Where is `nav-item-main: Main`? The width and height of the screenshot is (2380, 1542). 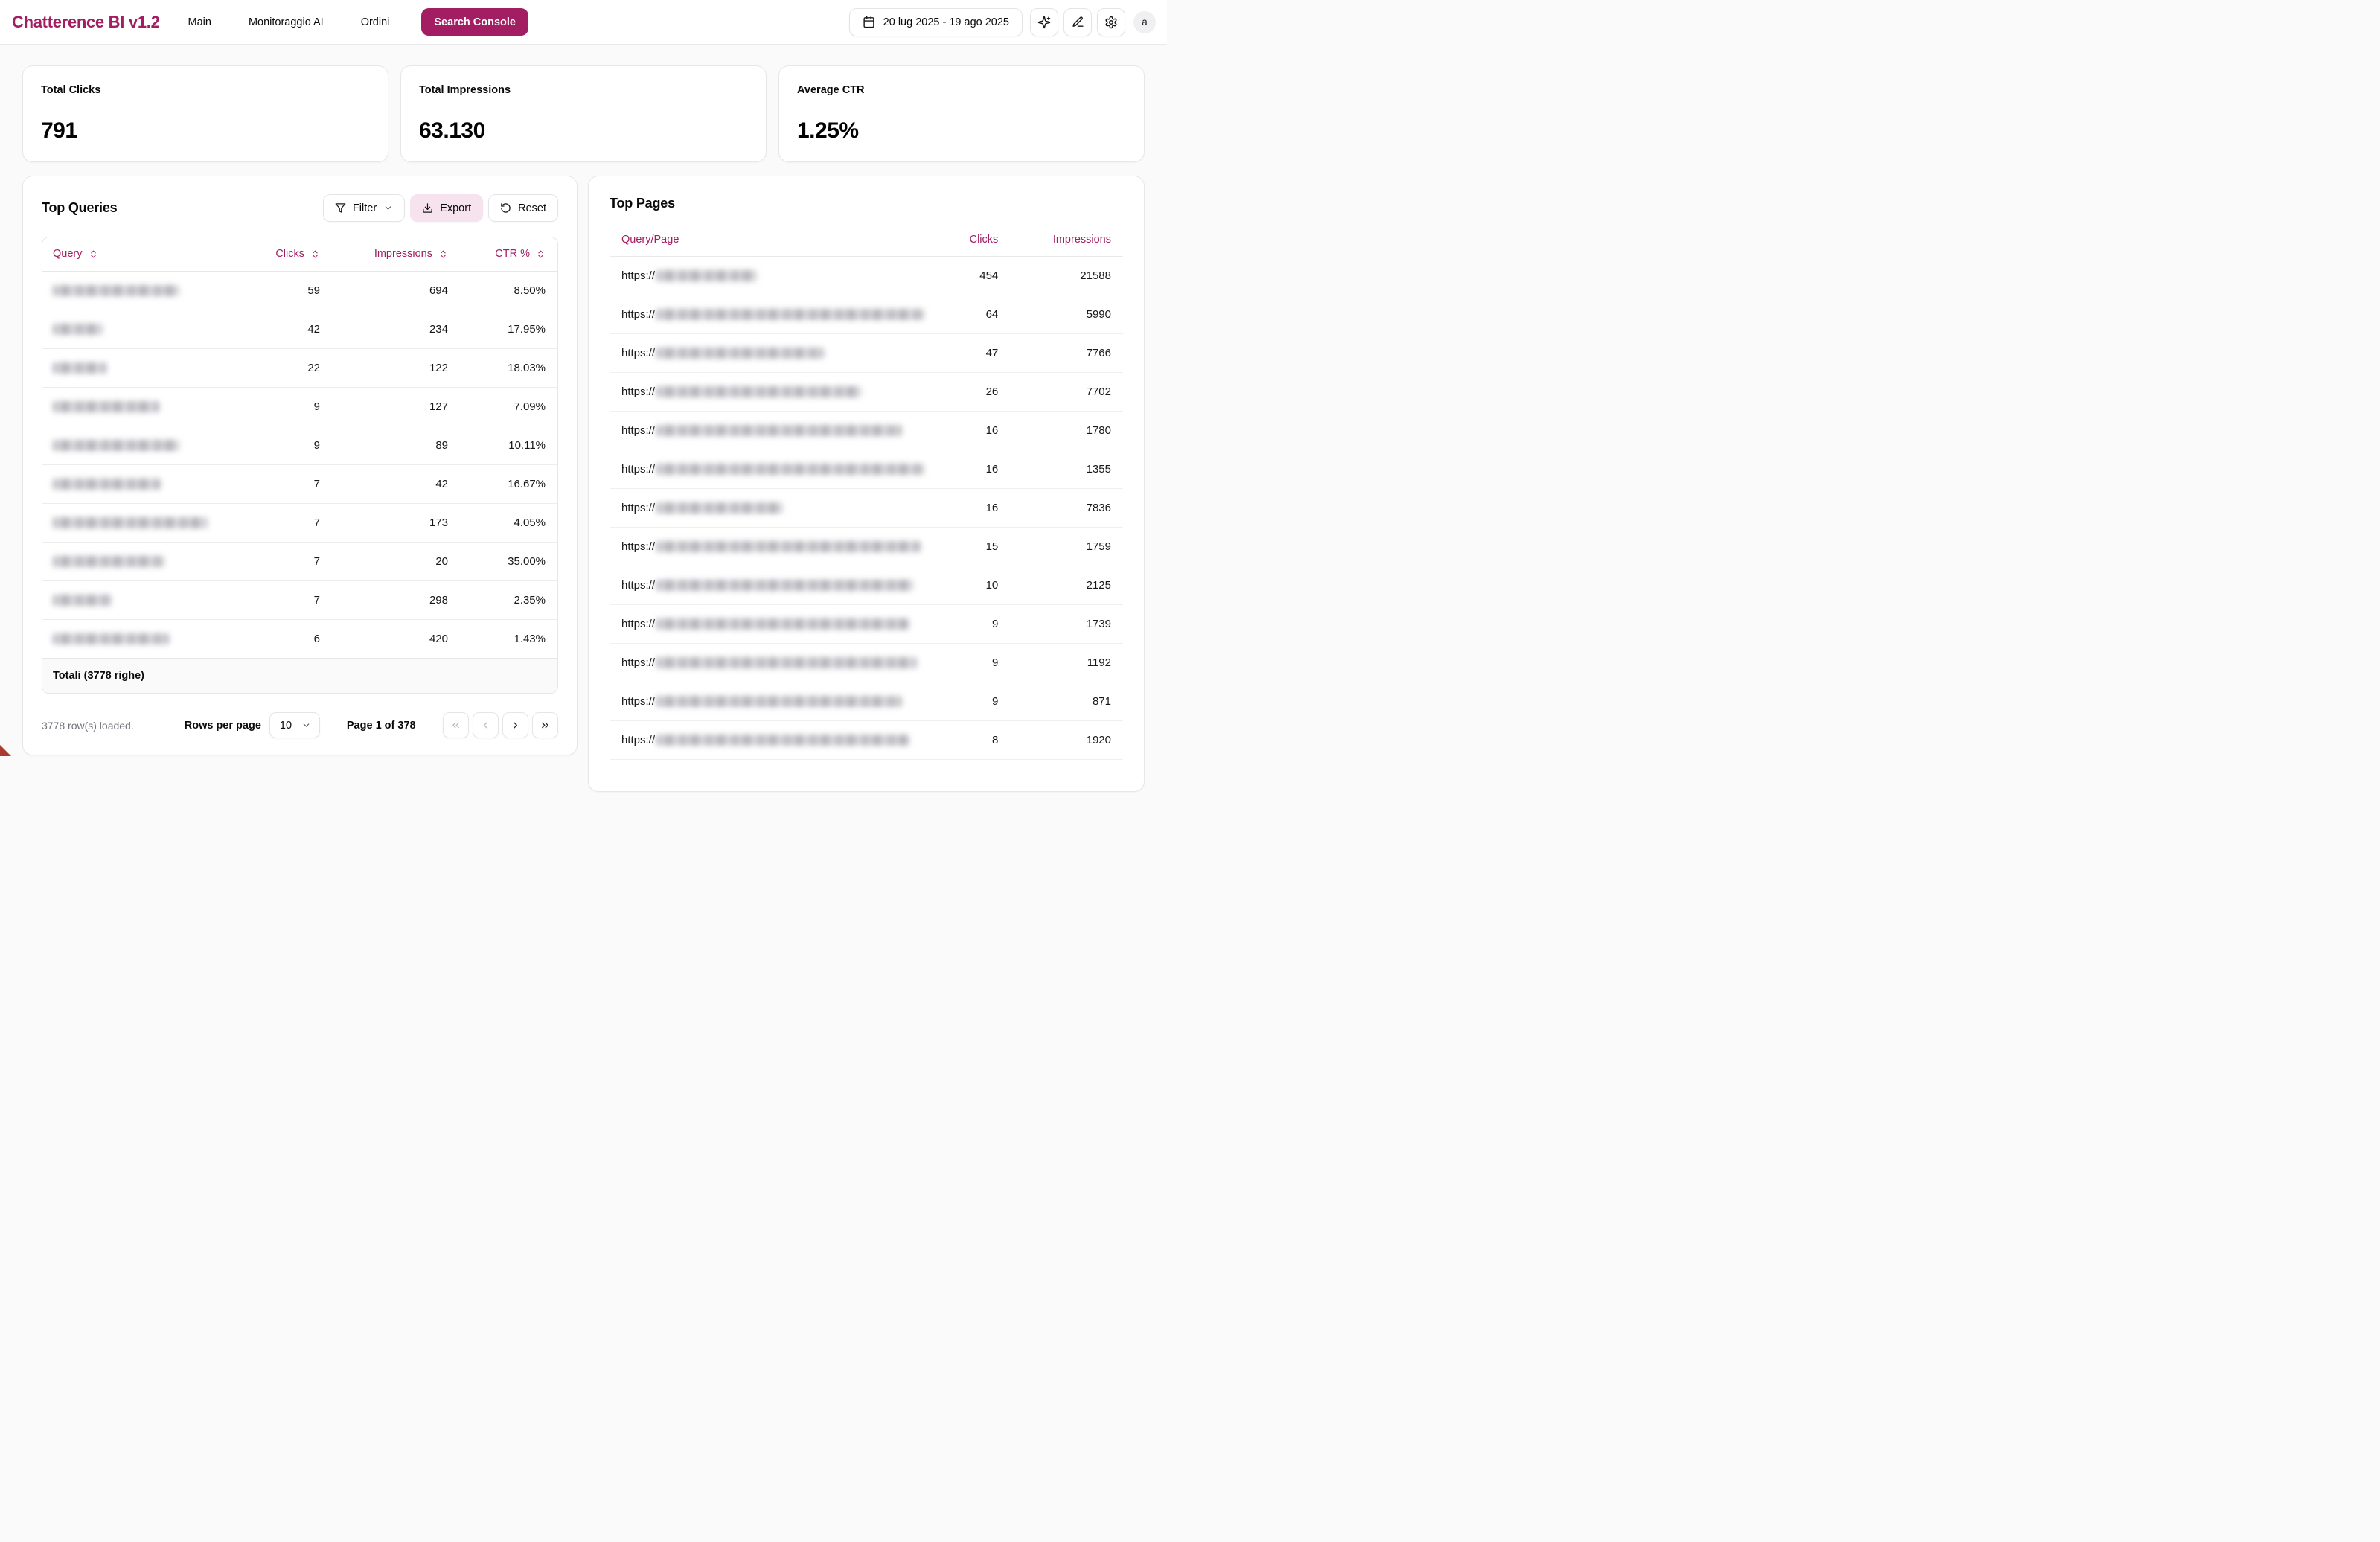
nav-item-main: Main is located at coordinates (199, 22).